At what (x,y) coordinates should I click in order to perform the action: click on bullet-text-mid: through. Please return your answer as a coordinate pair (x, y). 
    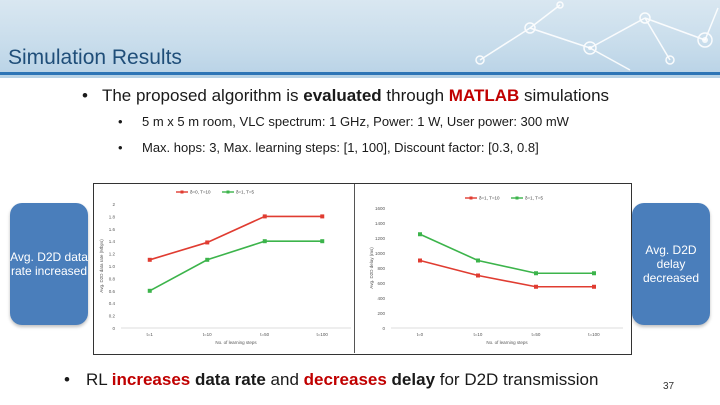
    Looking at the image, I should click on (415, 95).